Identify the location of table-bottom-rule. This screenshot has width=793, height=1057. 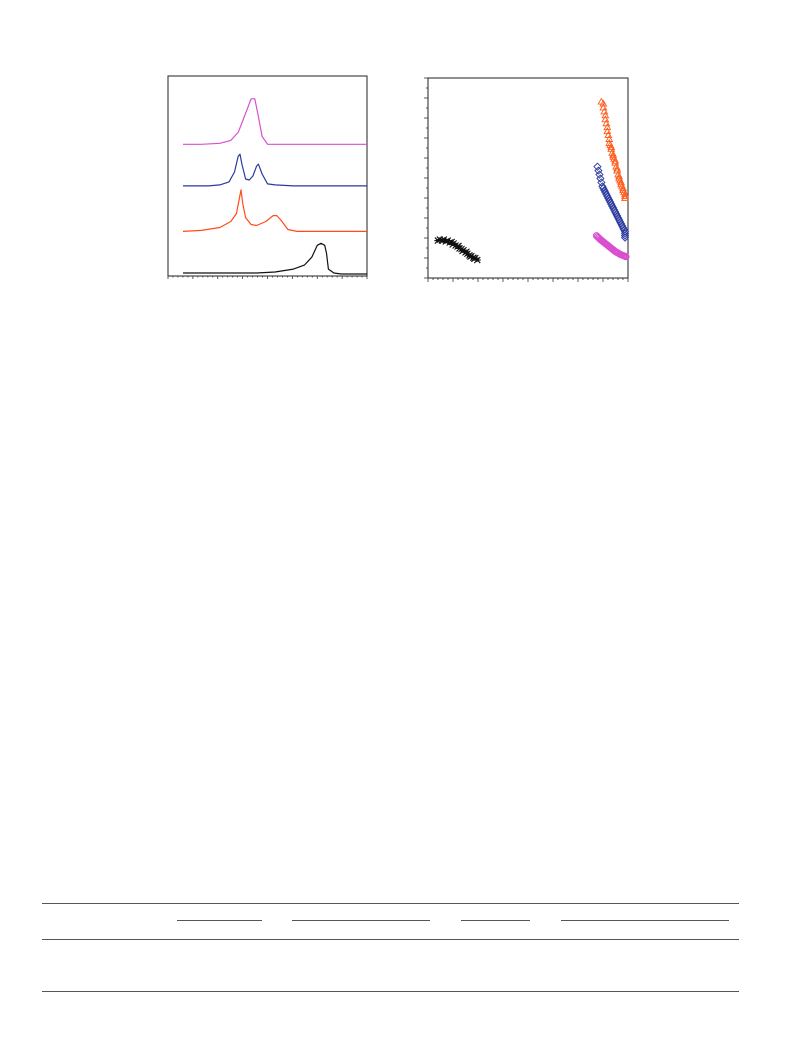
(390, 991).